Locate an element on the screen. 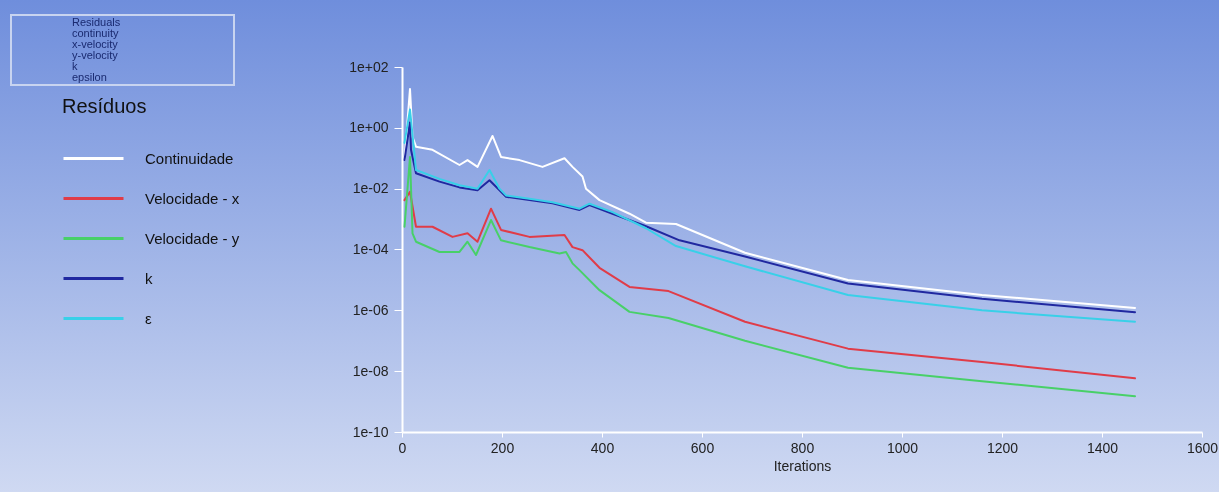  x-tick-label: 600 is located at coordinates (702, 447).